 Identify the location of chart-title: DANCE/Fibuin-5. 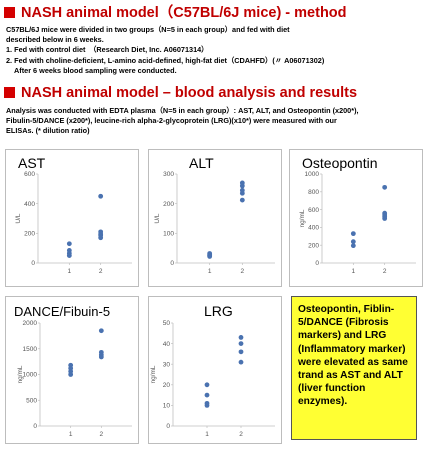
(62, 311).